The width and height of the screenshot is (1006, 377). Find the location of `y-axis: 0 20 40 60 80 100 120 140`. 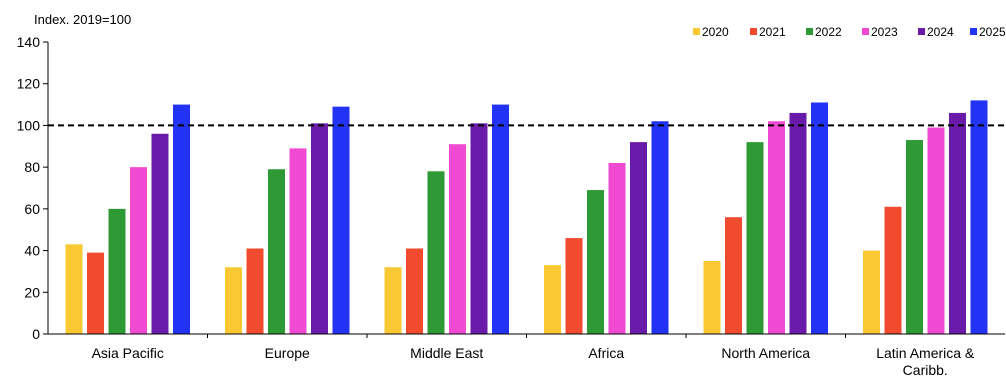

y-axis: 0 20 40 60 80 100 120 140 is located at coordinates (33, 188).